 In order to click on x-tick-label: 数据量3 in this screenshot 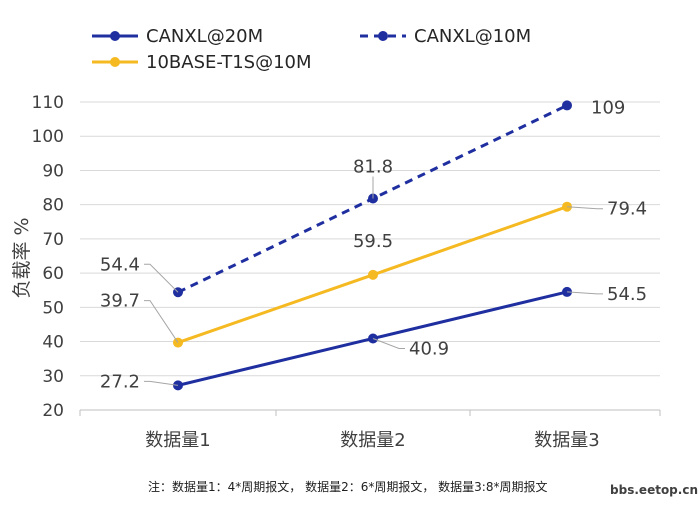, I will do `click(566, 440)`.